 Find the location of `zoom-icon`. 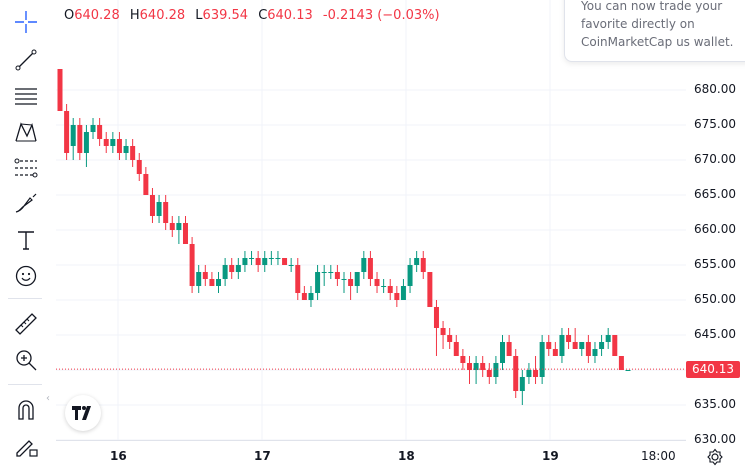

zoom-icon is located at coordinates (26, 360).